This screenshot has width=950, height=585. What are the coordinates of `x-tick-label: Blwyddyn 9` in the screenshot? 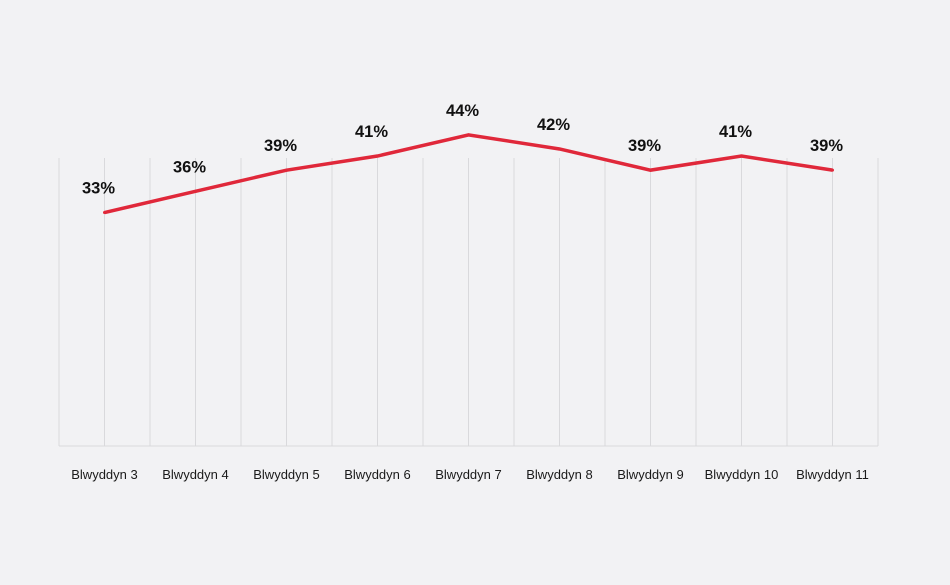 It's located at (650, 474).